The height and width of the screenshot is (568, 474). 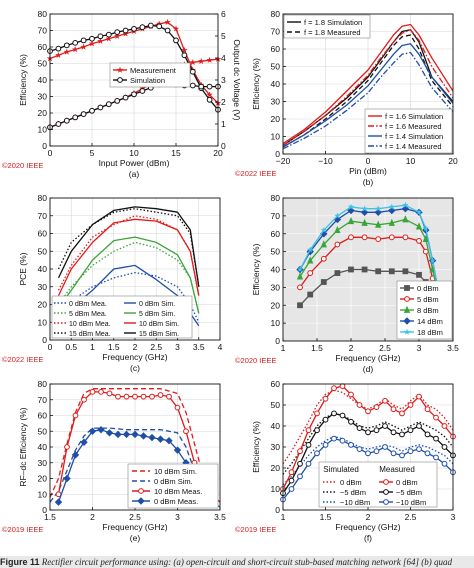 I want to click on tick-label-x: 2.5, so click(x=156, y=347).